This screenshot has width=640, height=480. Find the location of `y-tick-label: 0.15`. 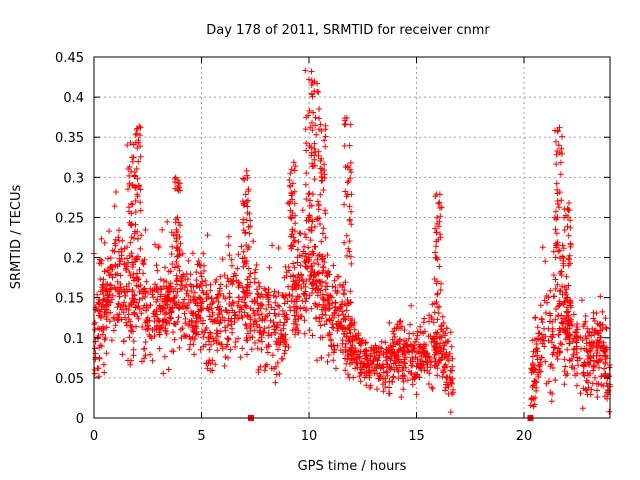

y-tick-label: 0.15 is located at coordinates (69, 299).